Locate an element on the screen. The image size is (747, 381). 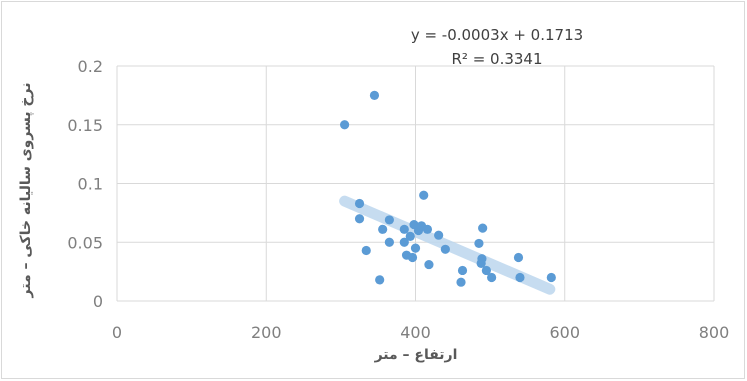
y-tick-label: 0.15 is located at coordinates (85, 125).